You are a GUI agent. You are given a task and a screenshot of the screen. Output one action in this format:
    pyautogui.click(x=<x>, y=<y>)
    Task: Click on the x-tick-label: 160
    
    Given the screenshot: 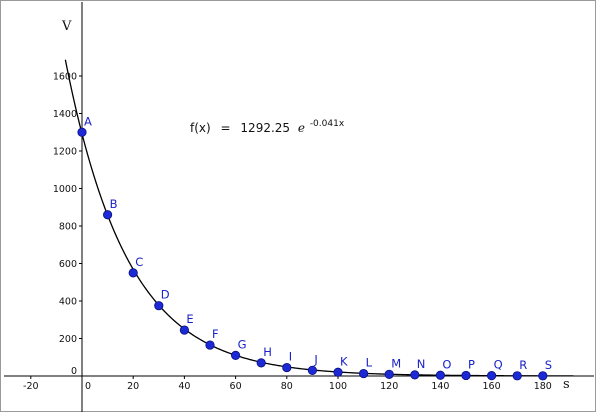 What is the action you would take?
    pyautogui.click(x=492, y=386)
    